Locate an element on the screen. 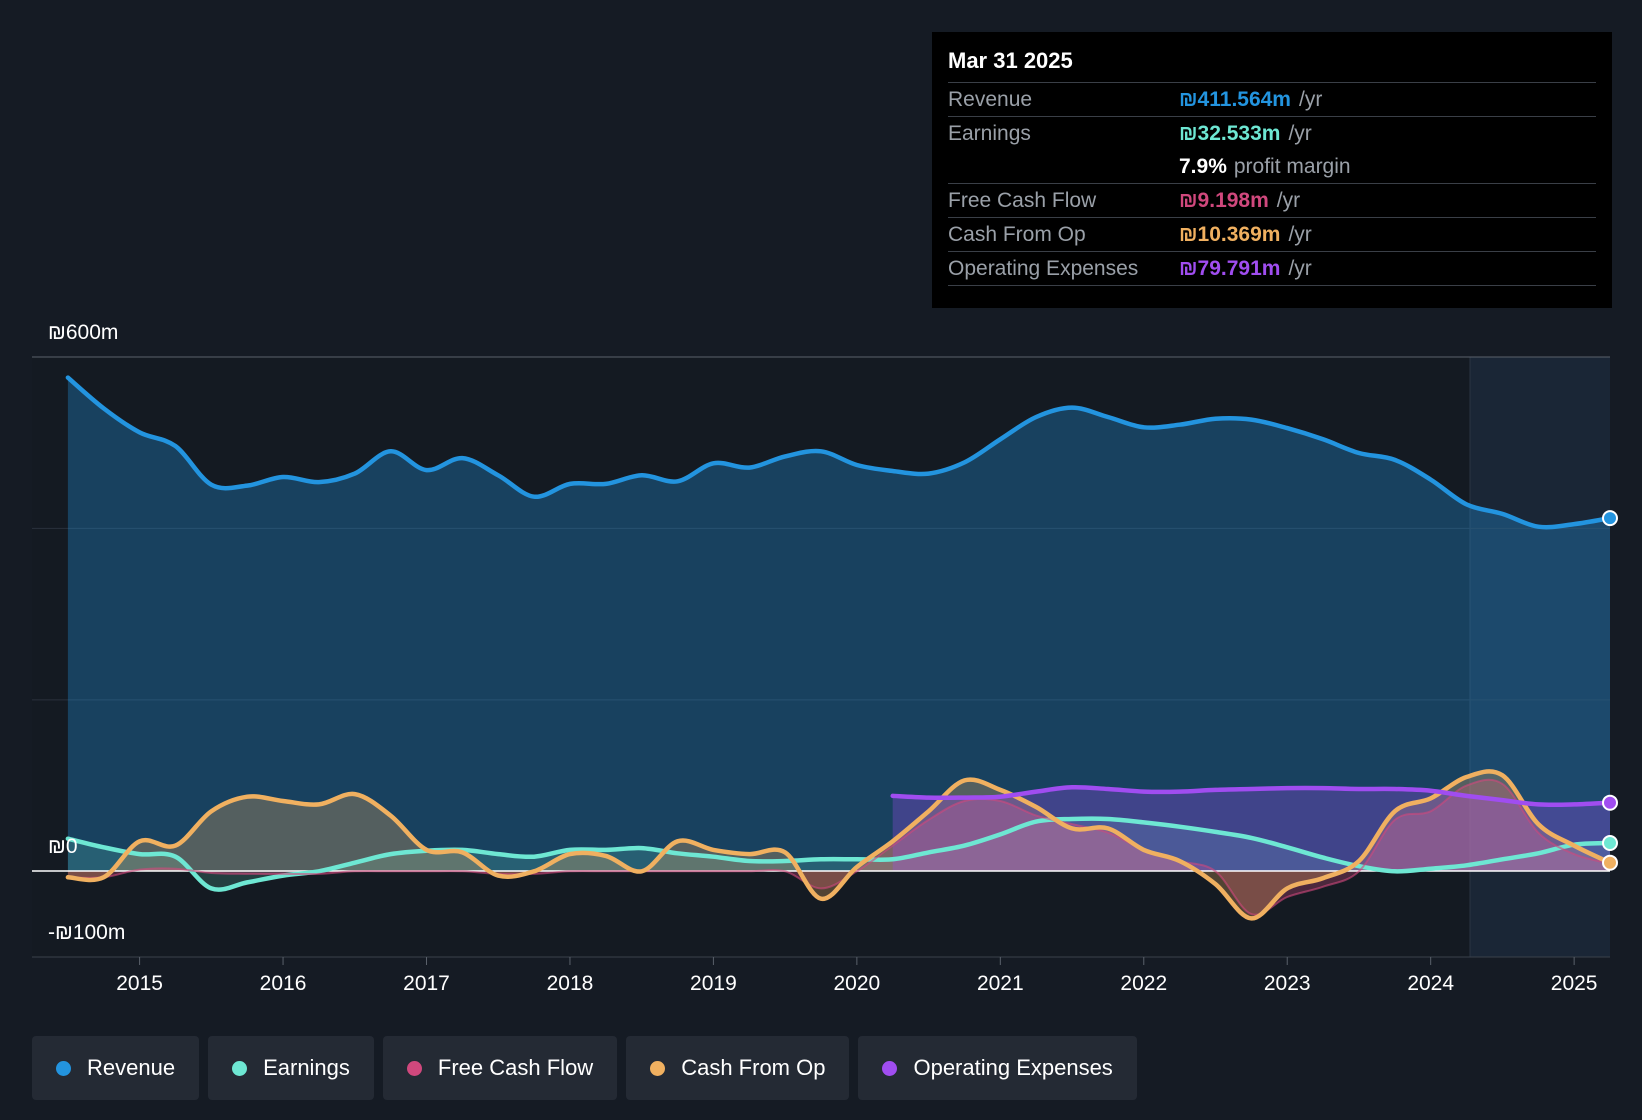 This screenshot has width=1642, height=1120. legend-item-revenue: Revenue is located at coordinates (116, 1068).